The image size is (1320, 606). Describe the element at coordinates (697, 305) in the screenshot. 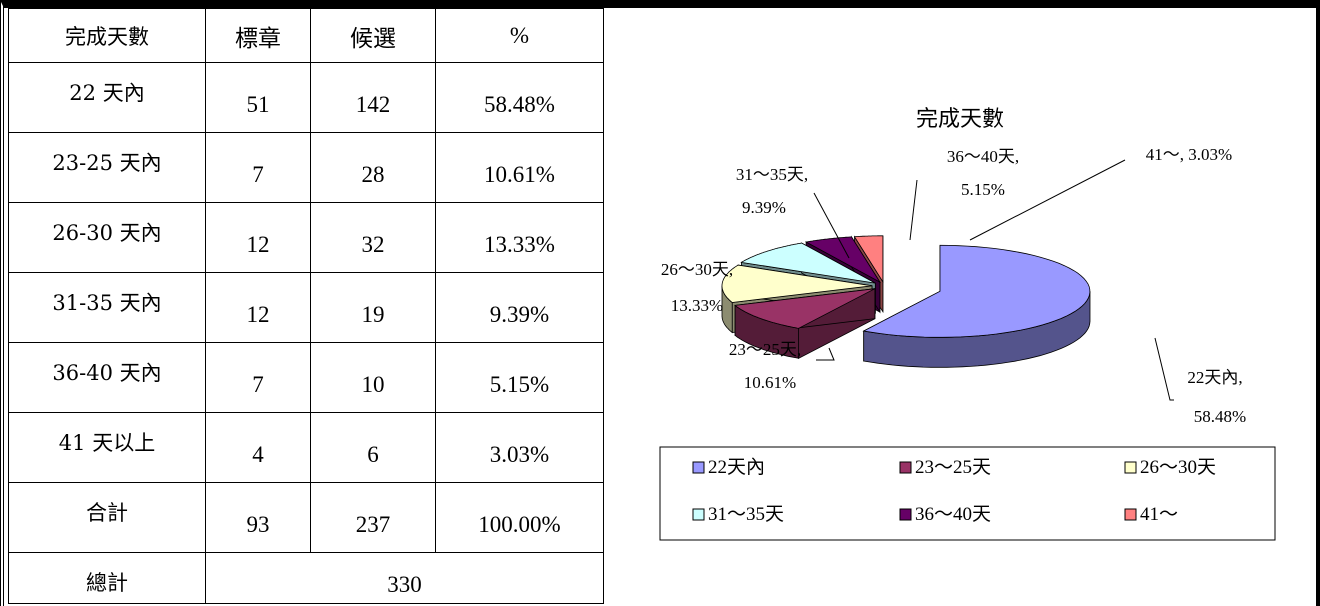

I see `data-label: 13.33%` at that location.